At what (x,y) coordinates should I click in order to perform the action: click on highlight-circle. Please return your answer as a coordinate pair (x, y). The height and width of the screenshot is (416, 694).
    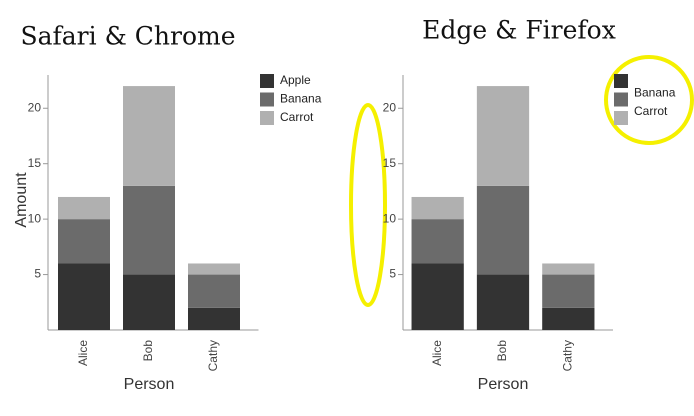
    Looking at the image, I should click on (649, 100).